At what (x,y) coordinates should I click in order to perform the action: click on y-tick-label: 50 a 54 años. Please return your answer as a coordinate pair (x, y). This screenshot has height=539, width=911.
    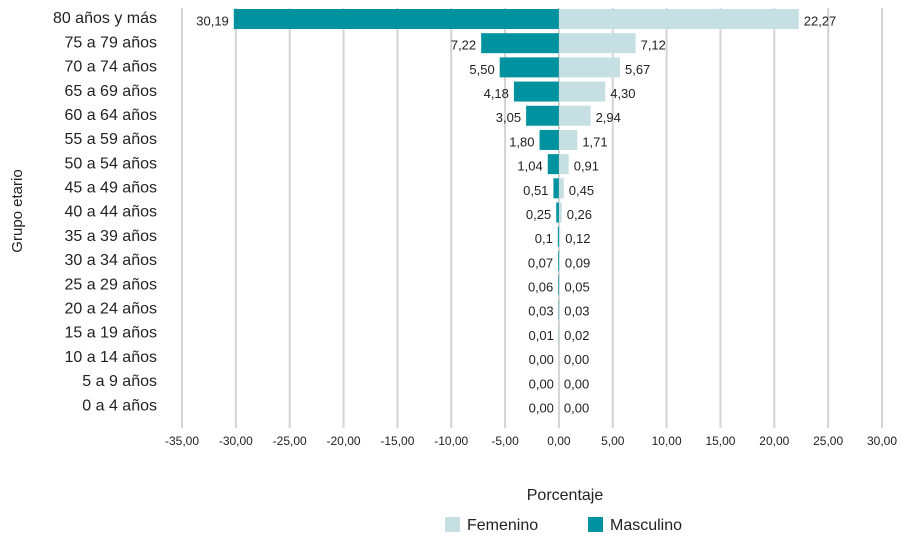
    Looking at the image, I should click on (110, 163).